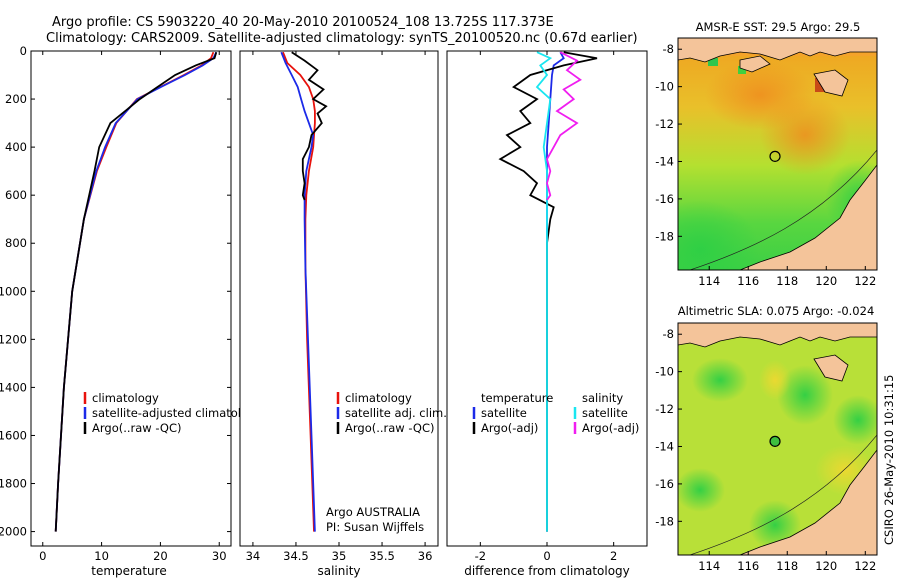 This screenshot has height=580, width=900. What do you see at coordinates (425, 556) in the screenshot?
I see `x-tick-label: 36` at bounding box center [425, 556].